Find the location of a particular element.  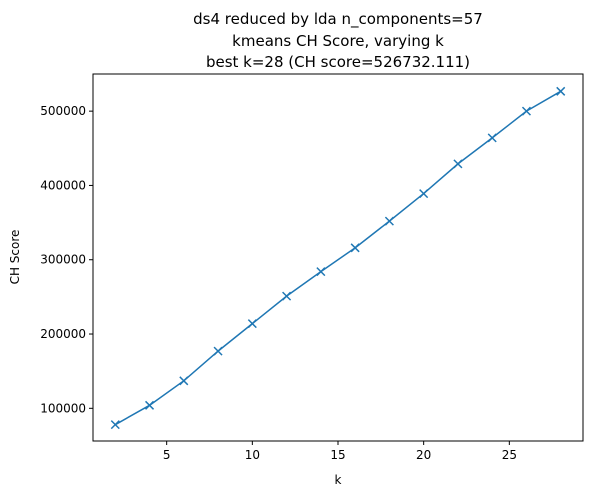

x-tick-label: 5 is located at coordinates (167, 455).